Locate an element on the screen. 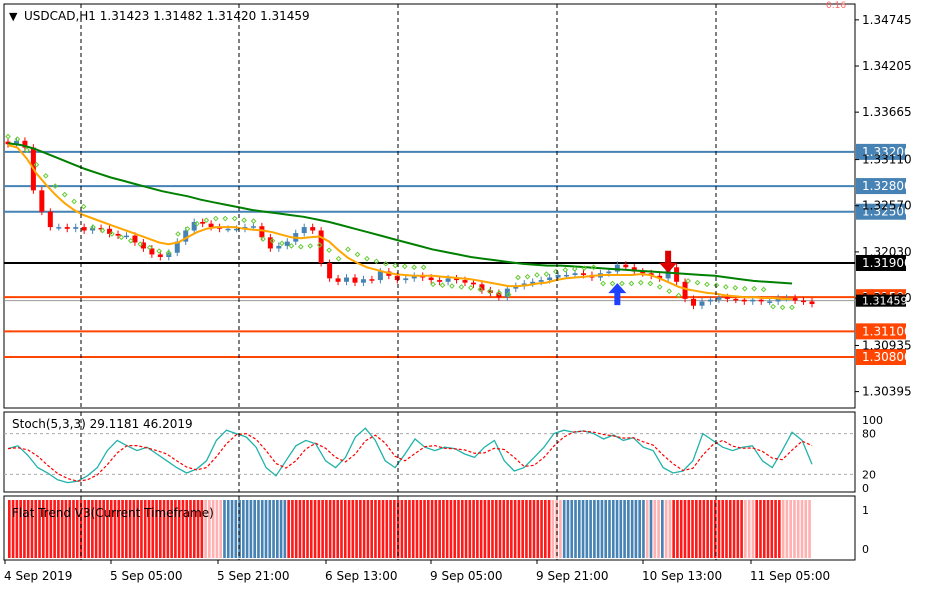  stoch-signal-line is located at coordinates (410, 456).